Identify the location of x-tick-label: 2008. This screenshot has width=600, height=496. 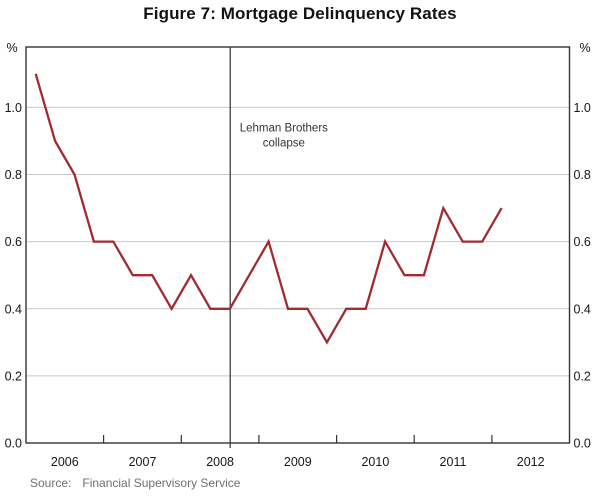
(220, 462).